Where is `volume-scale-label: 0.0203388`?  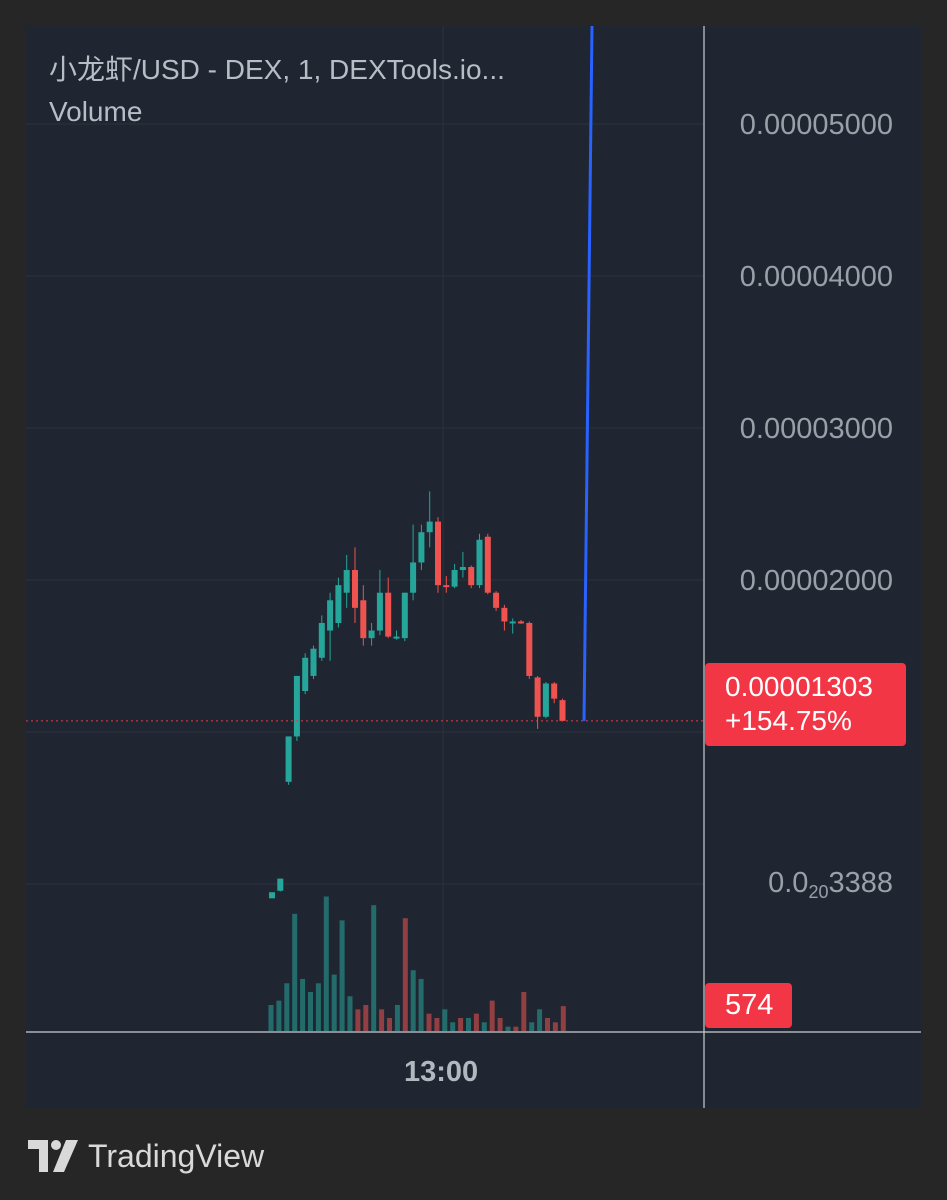
volume-scale-label: 0.0203388 is located at coordinates (830, 884).